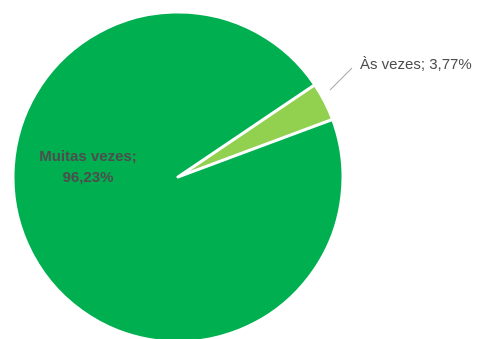 Image resolution: width=499 pixels, height=339 pixels. What do you see at coordinates (341, 79) in the screenshot?
I see `leader-line-as-vezes` at bounding box center [341, 79].